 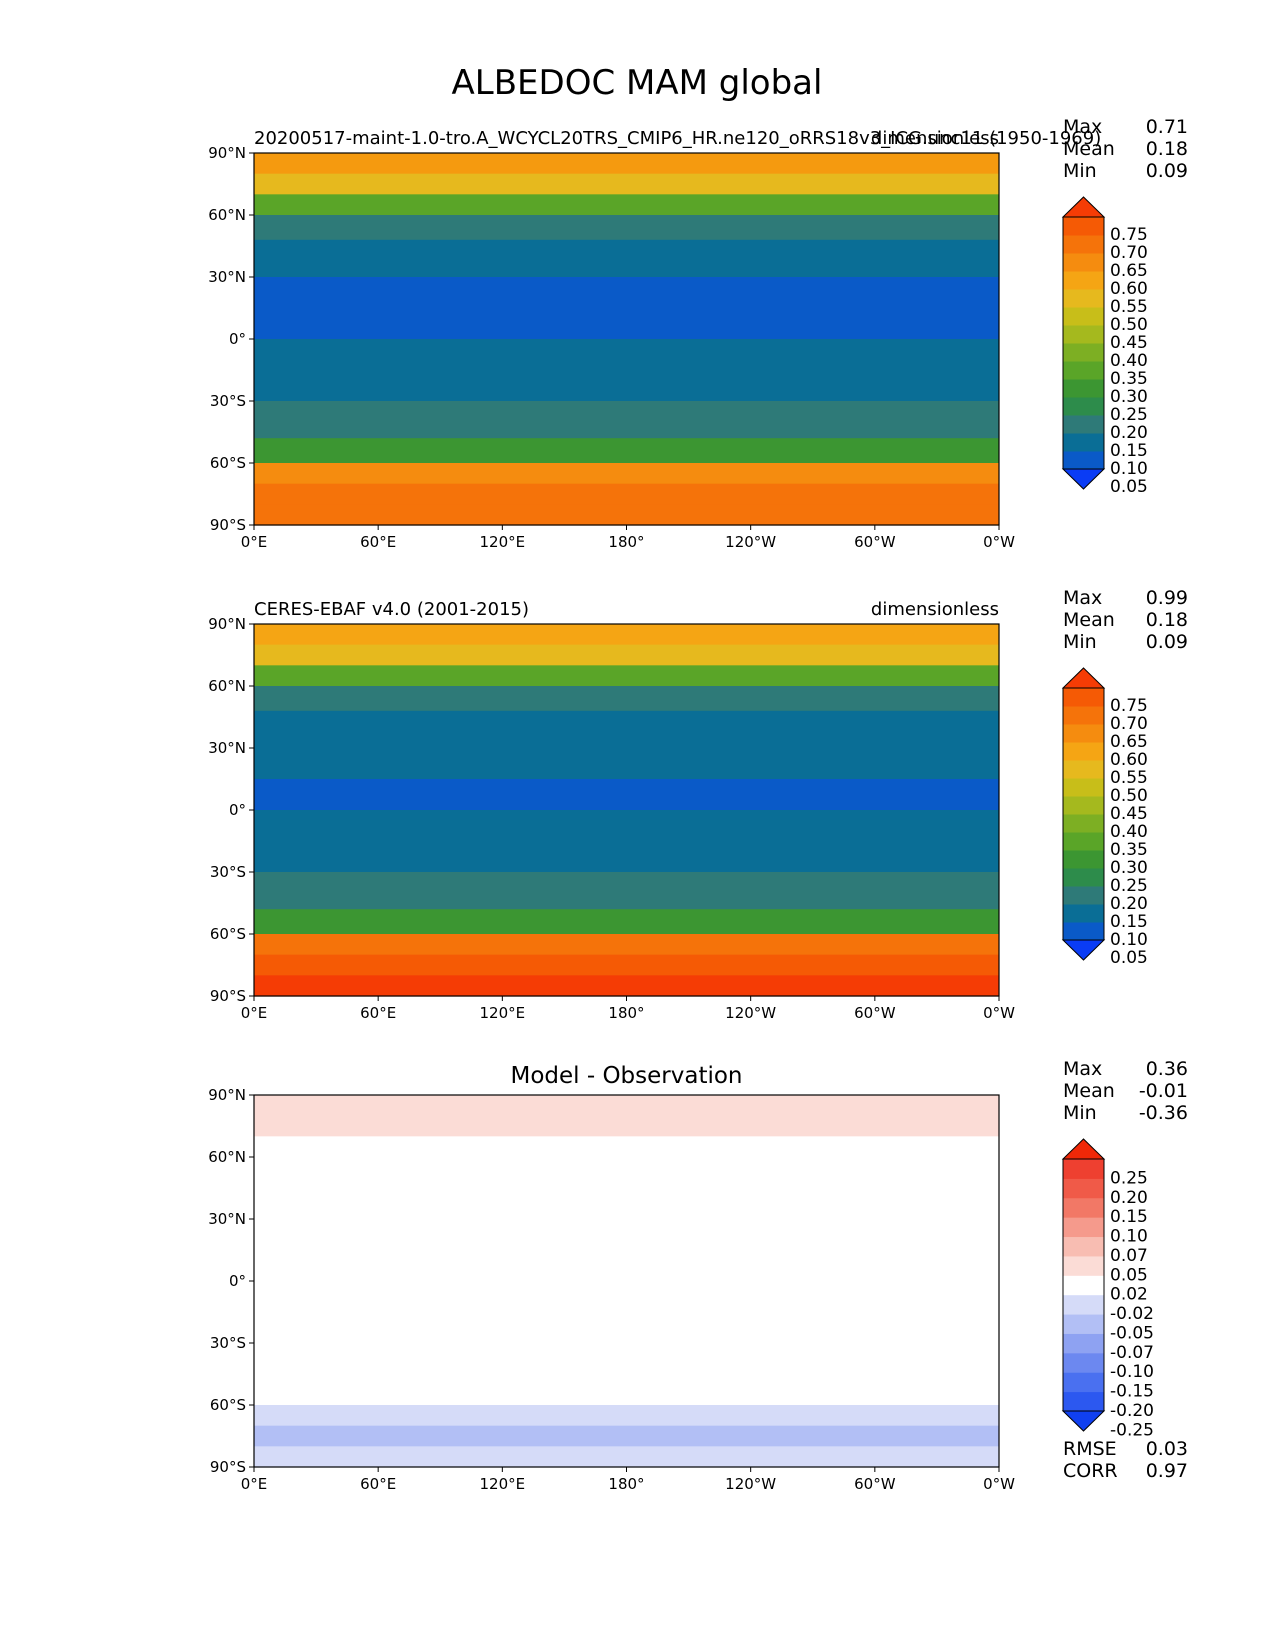 I want to click on x-tick-label: 0°E, so click(x=254, y=1484).